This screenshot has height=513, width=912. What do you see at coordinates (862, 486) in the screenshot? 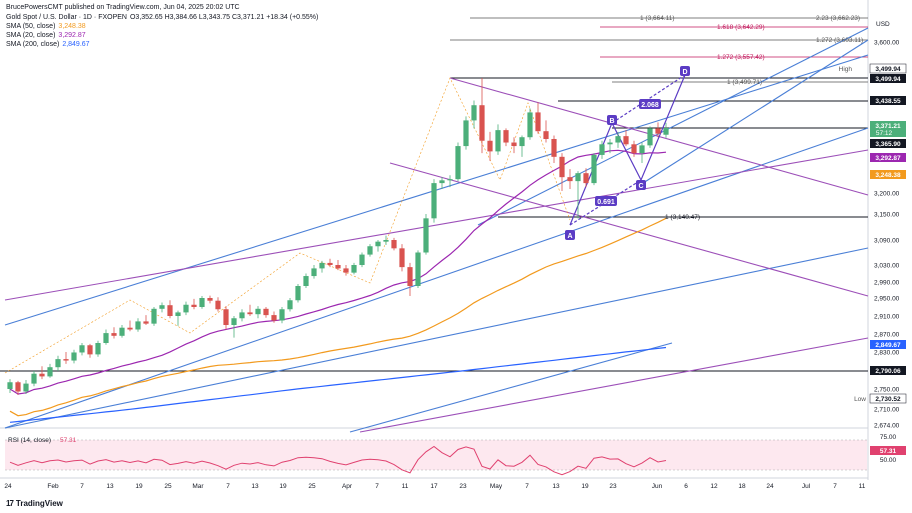
I see `time-tick-label: 11` at bounding box center [862, 486].